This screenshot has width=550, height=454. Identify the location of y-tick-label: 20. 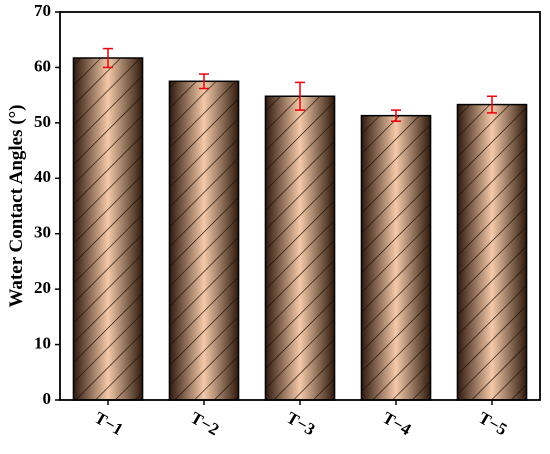
(42, 287).